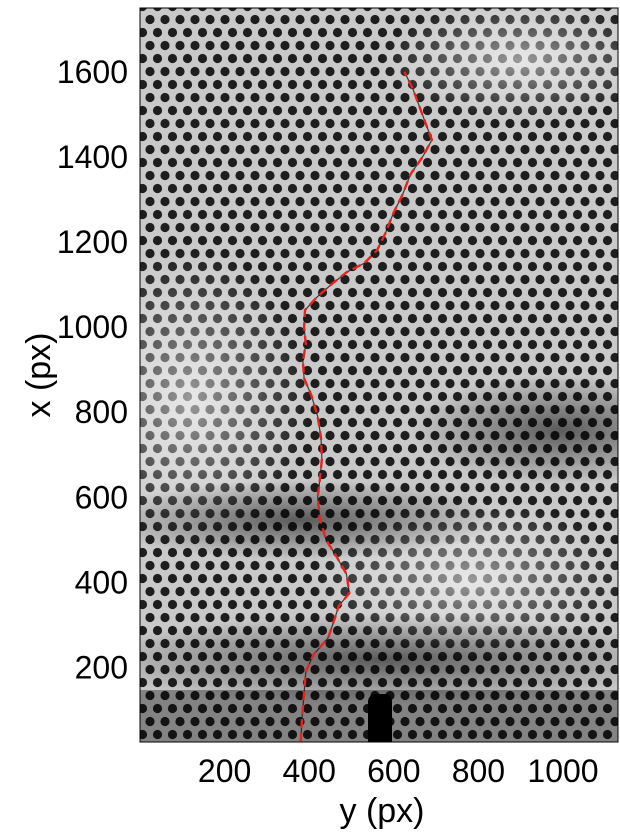 The width and height of the screenshot is (620, 836). I want to click on x-axis-ticks: 200 400 600 800 1000, so click(398, 771).